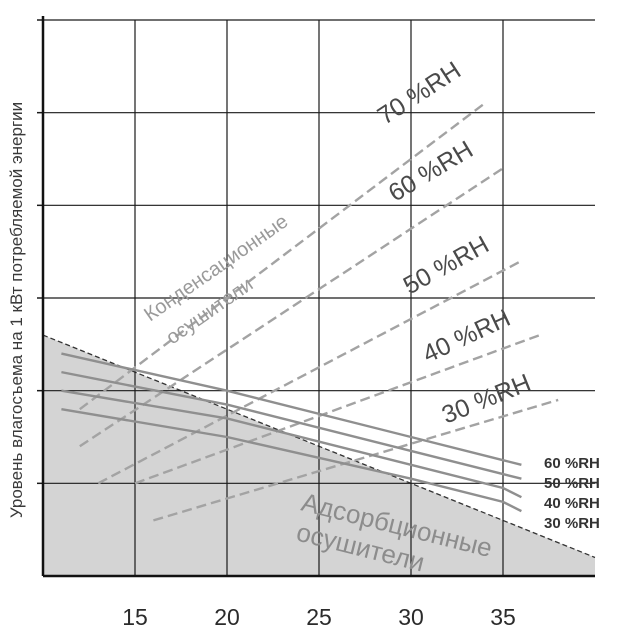 Image resolution: width=629 pixels, height=635 pixels. I want to click on adsorption-series-label: 60 %RH, so click(572, 463).